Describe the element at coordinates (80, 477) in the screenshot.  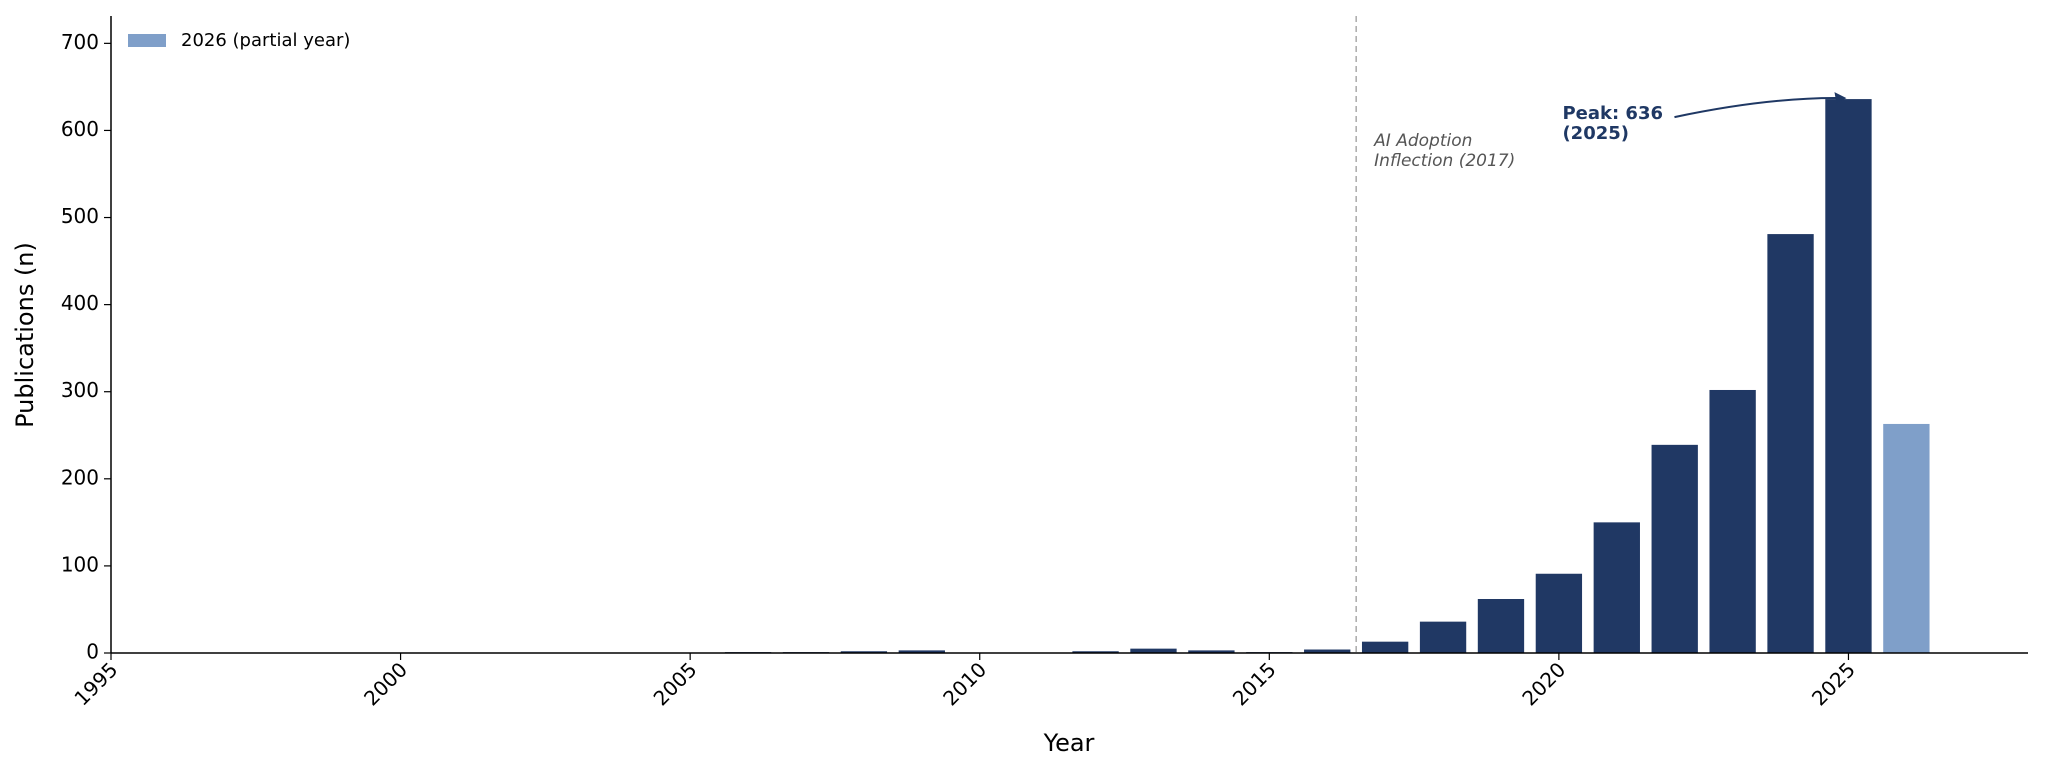
I see `y-tick-label: 200` at that location.